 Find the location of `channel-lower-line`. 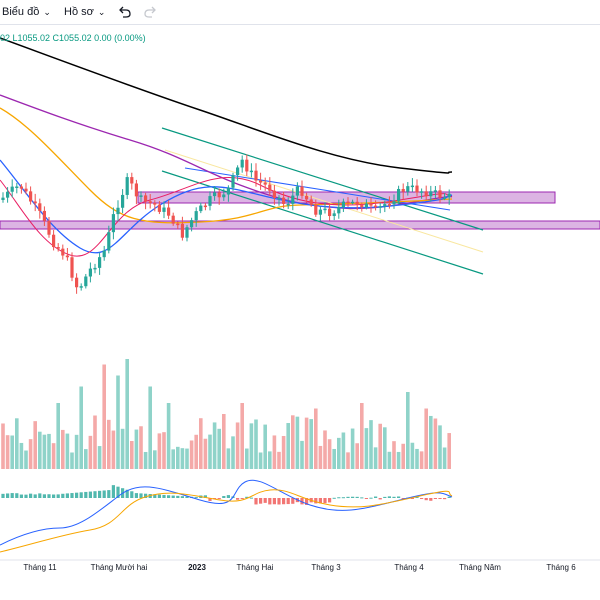

channel-lower-line is located at coordinates (322, 222).